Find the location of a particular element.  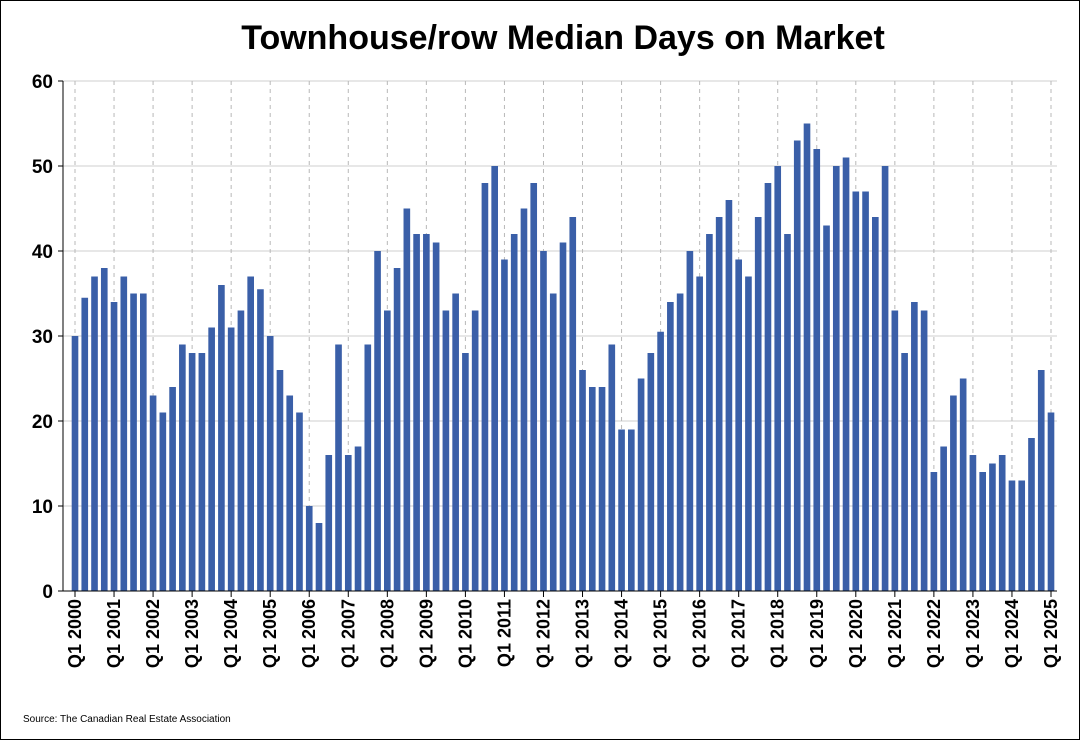

x-tick-label: Q1 2019 is located at coordinates (817, 633).